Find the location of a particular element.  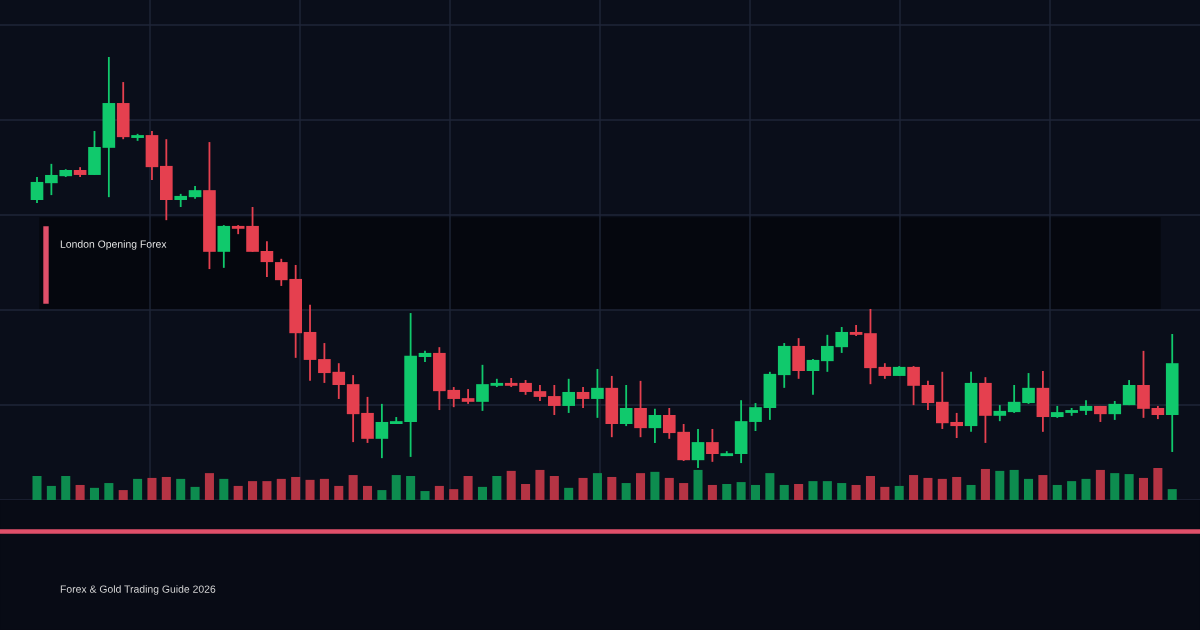

text: Forex & Gold Trading Guide 2026 is located at coordinates (138, 590).